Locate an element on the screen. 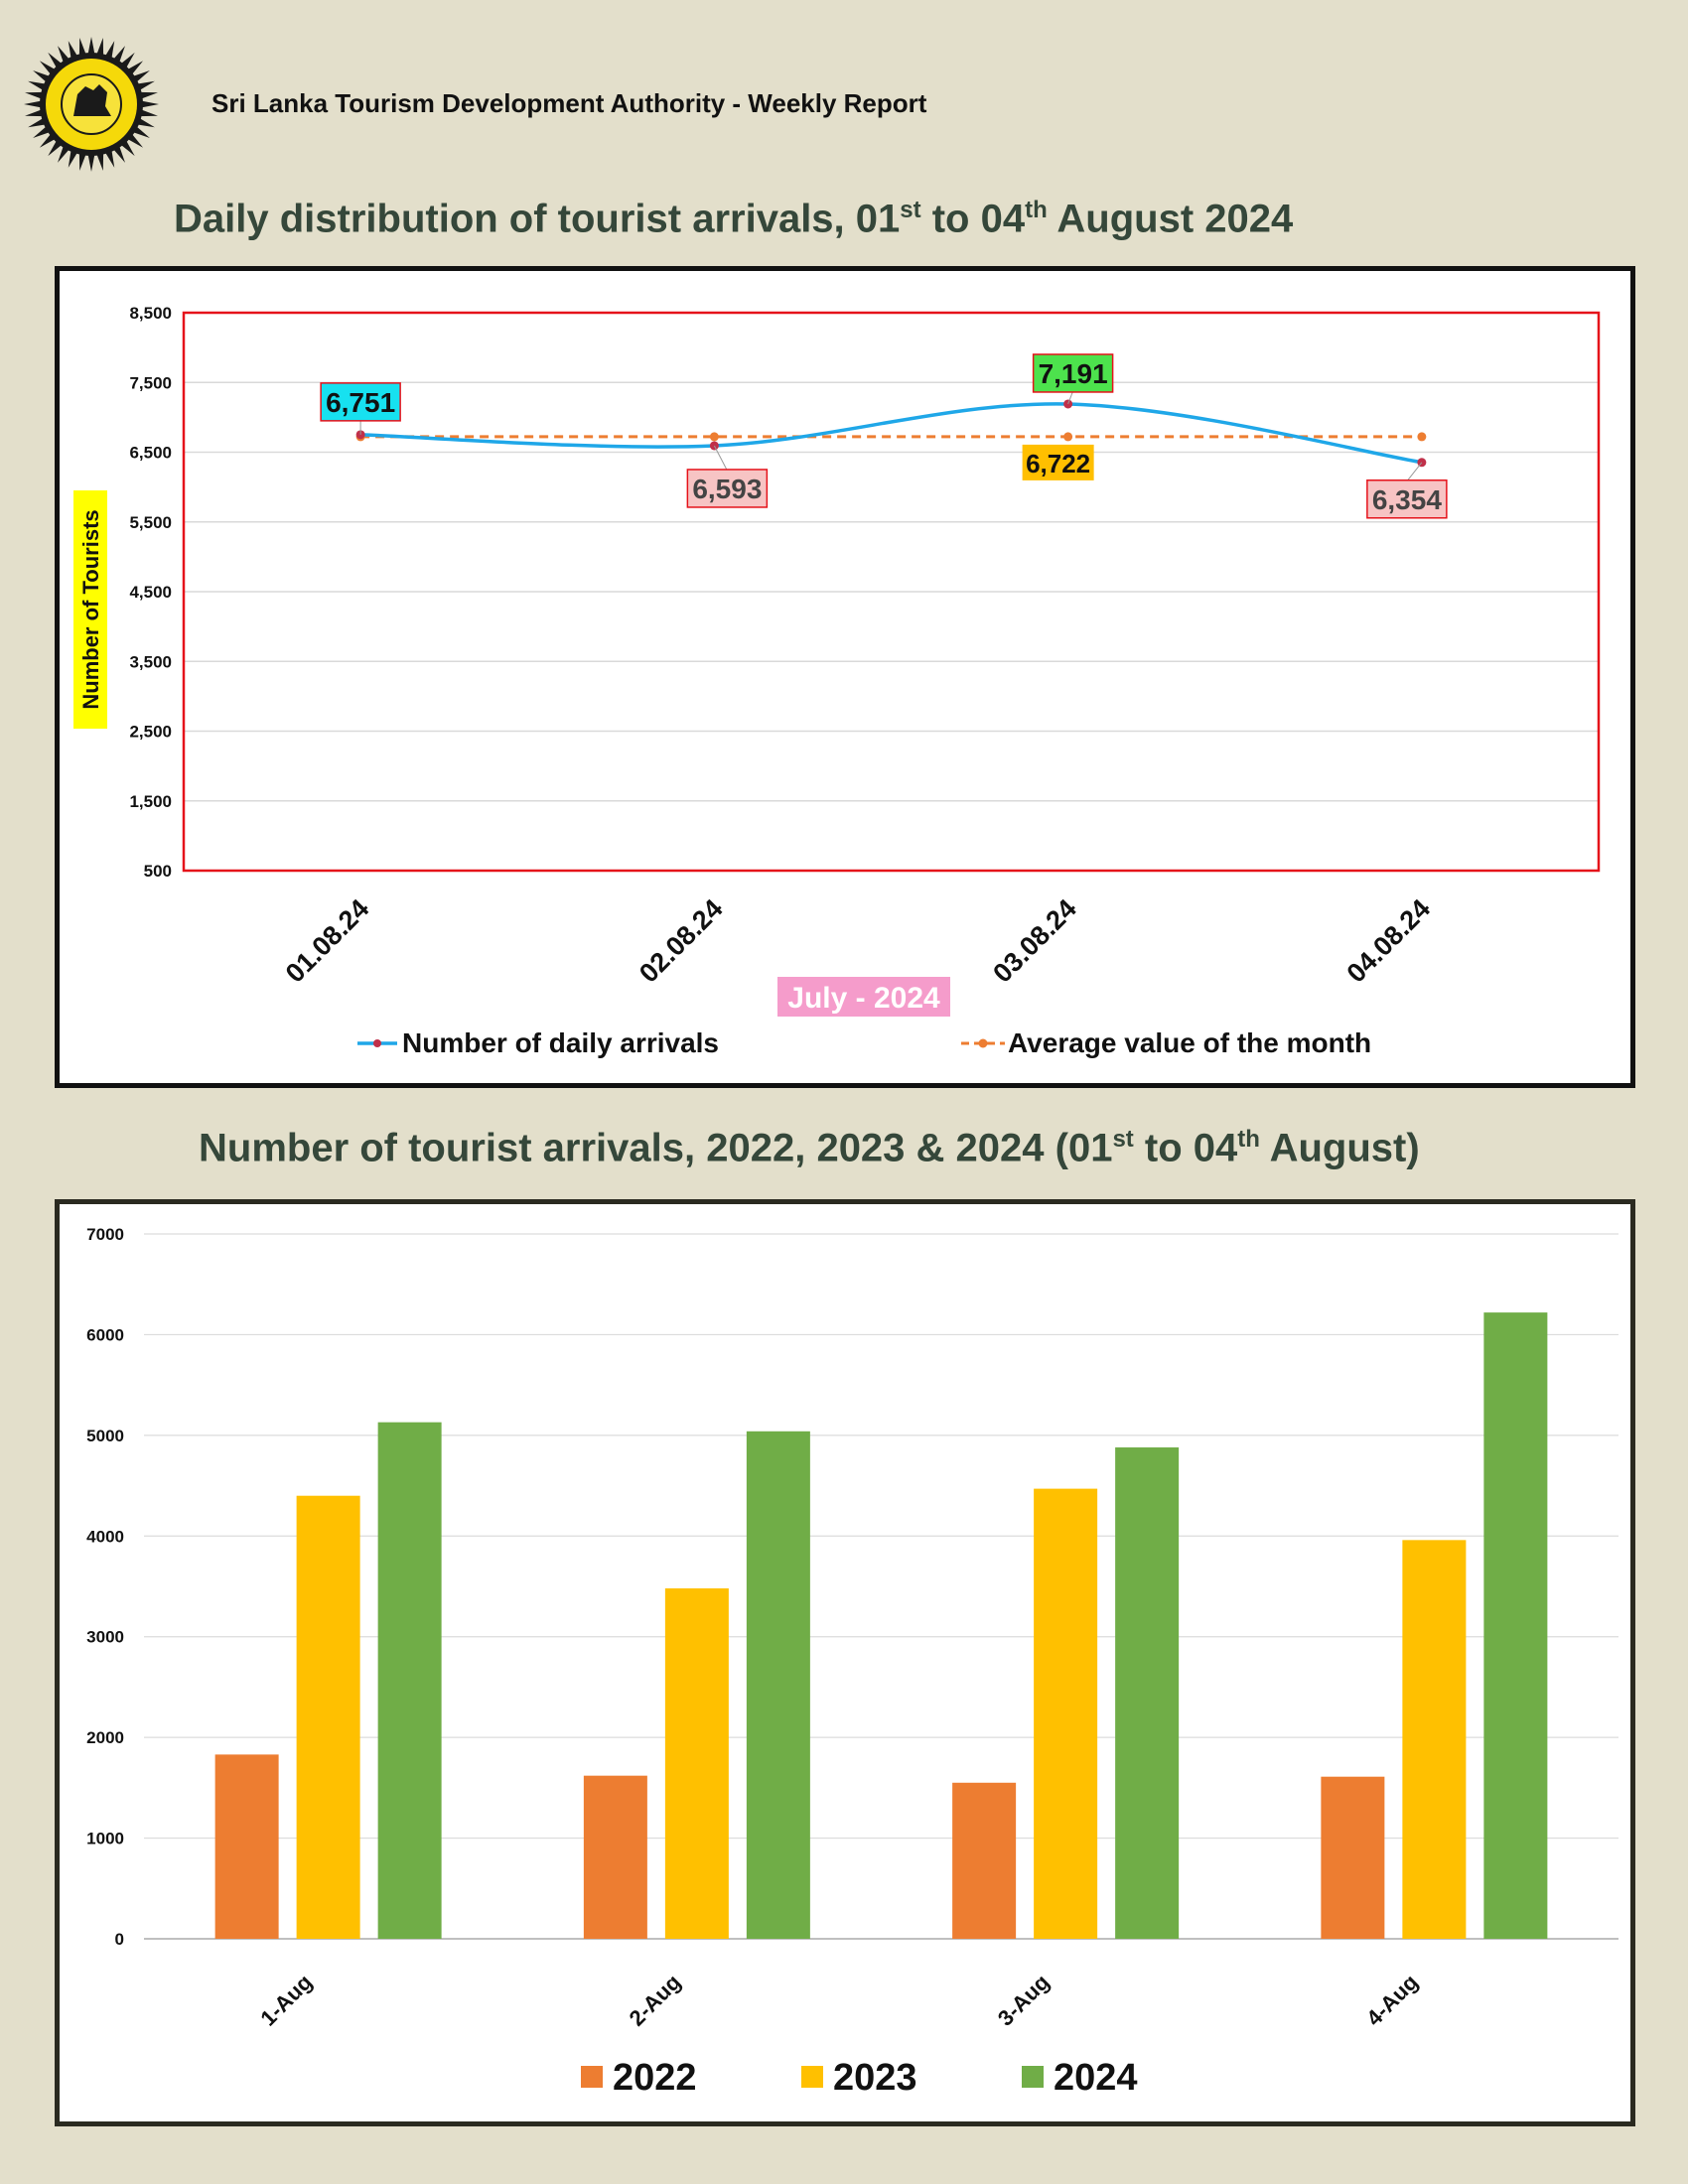 This screenshot has height=2184, width=1688. x-tick-label: 1-Aug is located at coordinates (286, 2000).